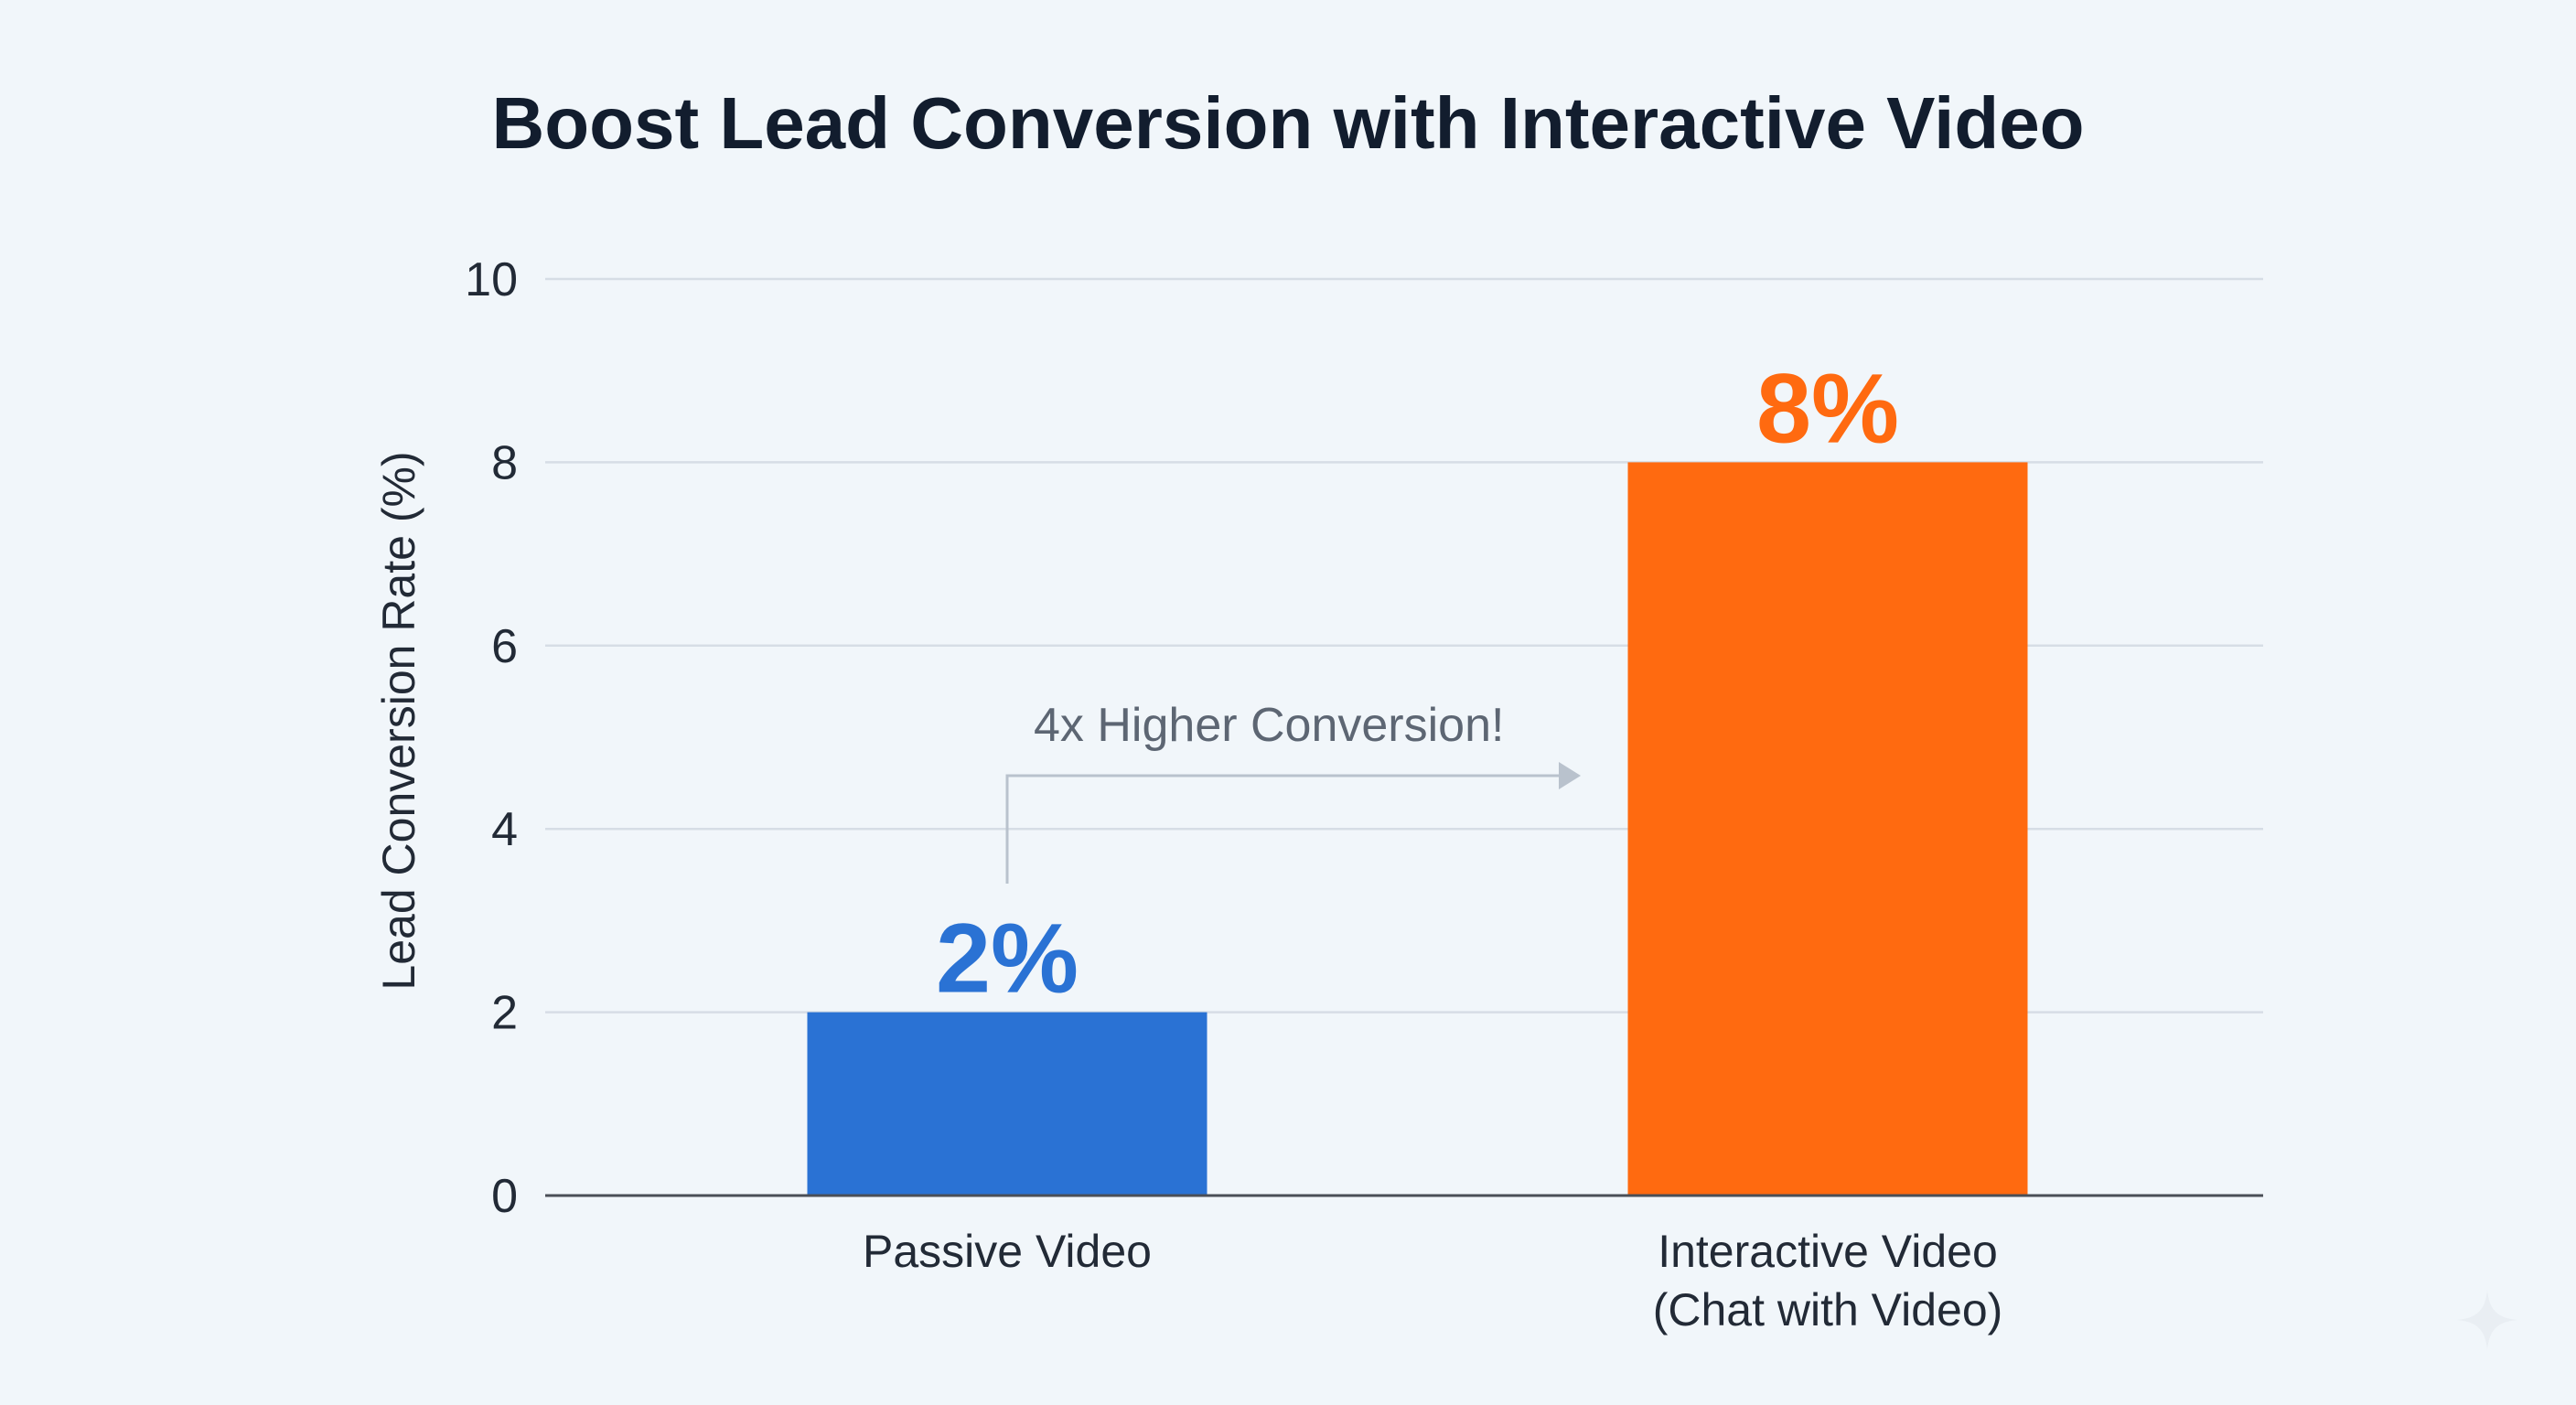  Describe the element at coordinates (1287, 829) in the screenshot. I see `annotation-arrow-line` at that location.